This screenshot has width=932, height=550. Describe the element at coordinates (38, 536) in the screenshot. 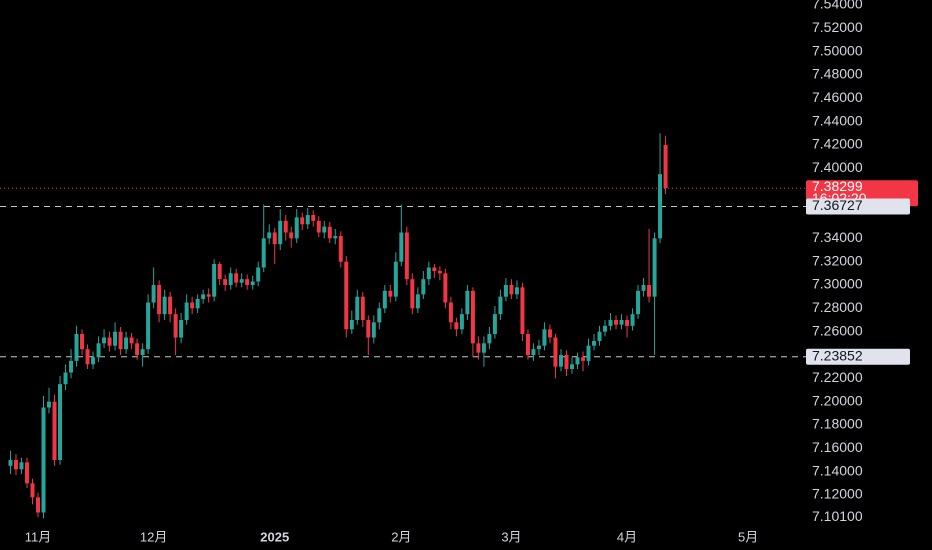

I see `x-tick-label: 11月` at that location.